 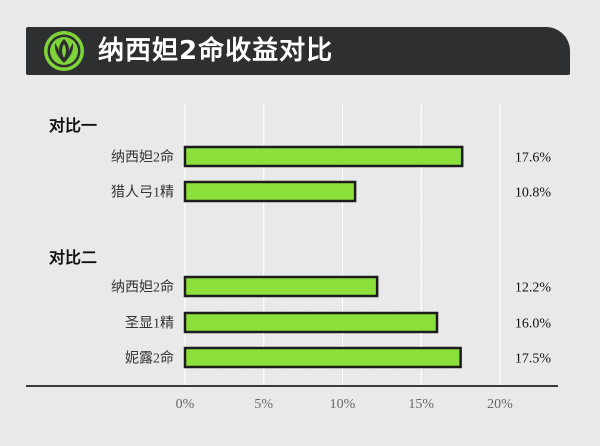 What do you see at coordinates (533, 359) in the screenshot?
I see `value-label: 17.5%` at bounding box center [533, 359].